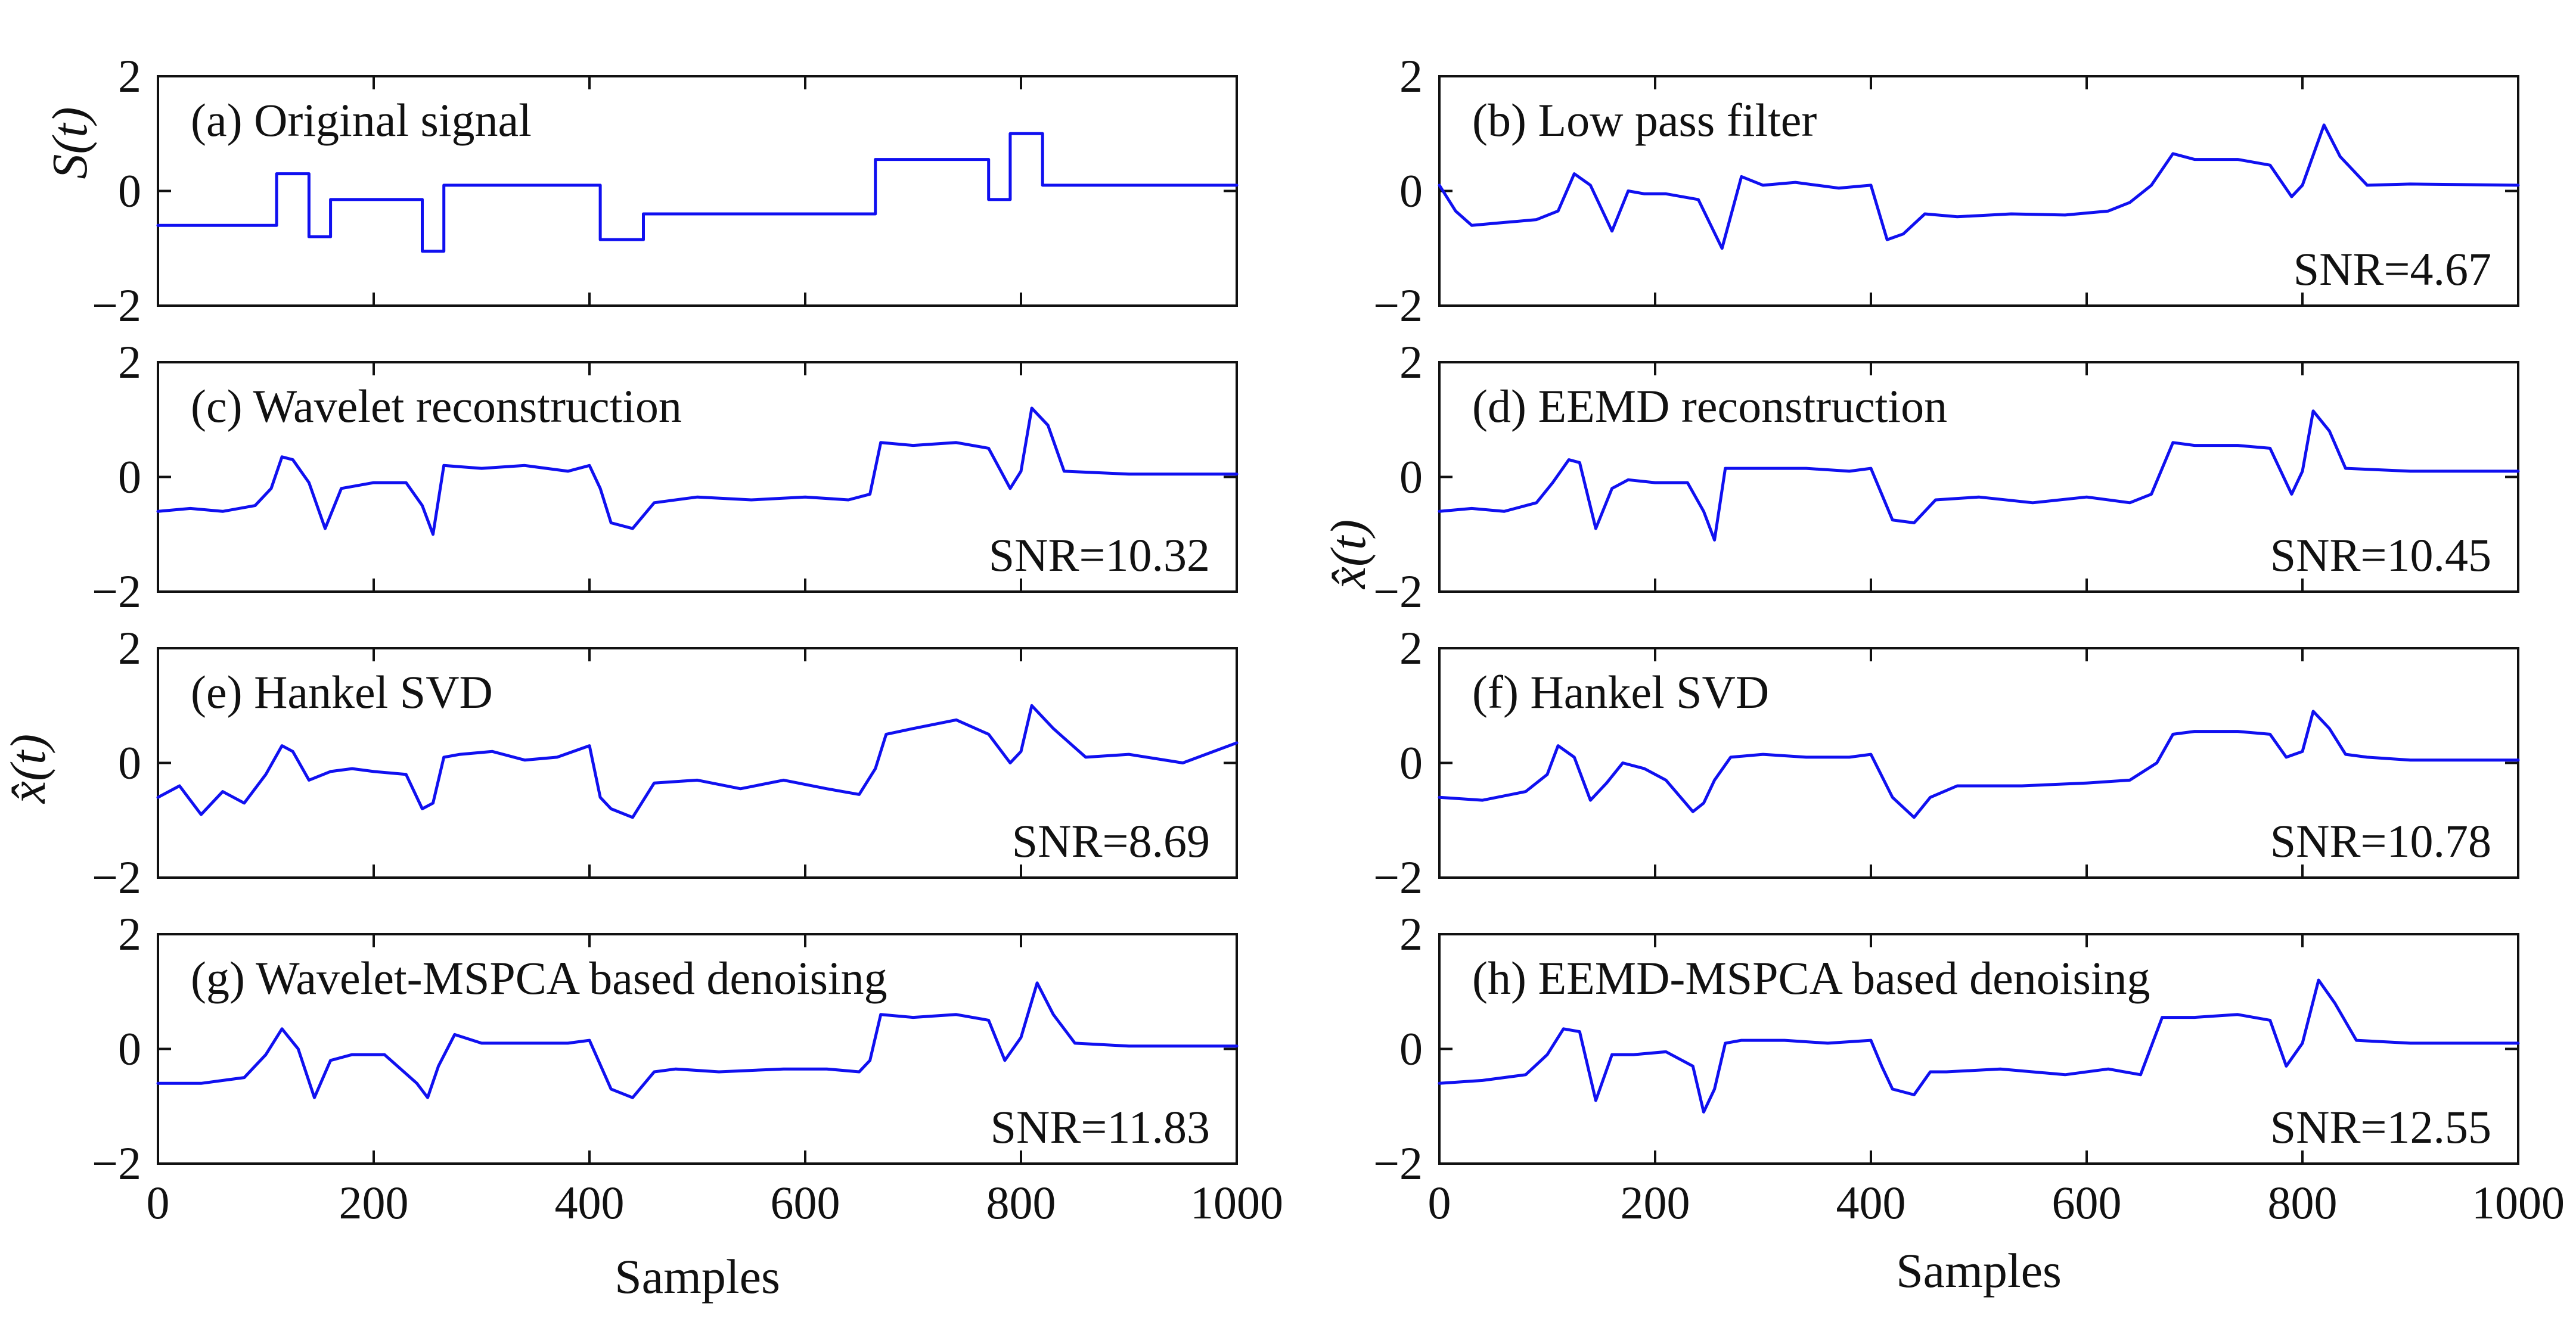 This screenshot has height=1334, width=2576. Describe the element at coordinates (2381, 1127) in the screenshot. I see `snr-label-h: SNR=12.55` at that location.